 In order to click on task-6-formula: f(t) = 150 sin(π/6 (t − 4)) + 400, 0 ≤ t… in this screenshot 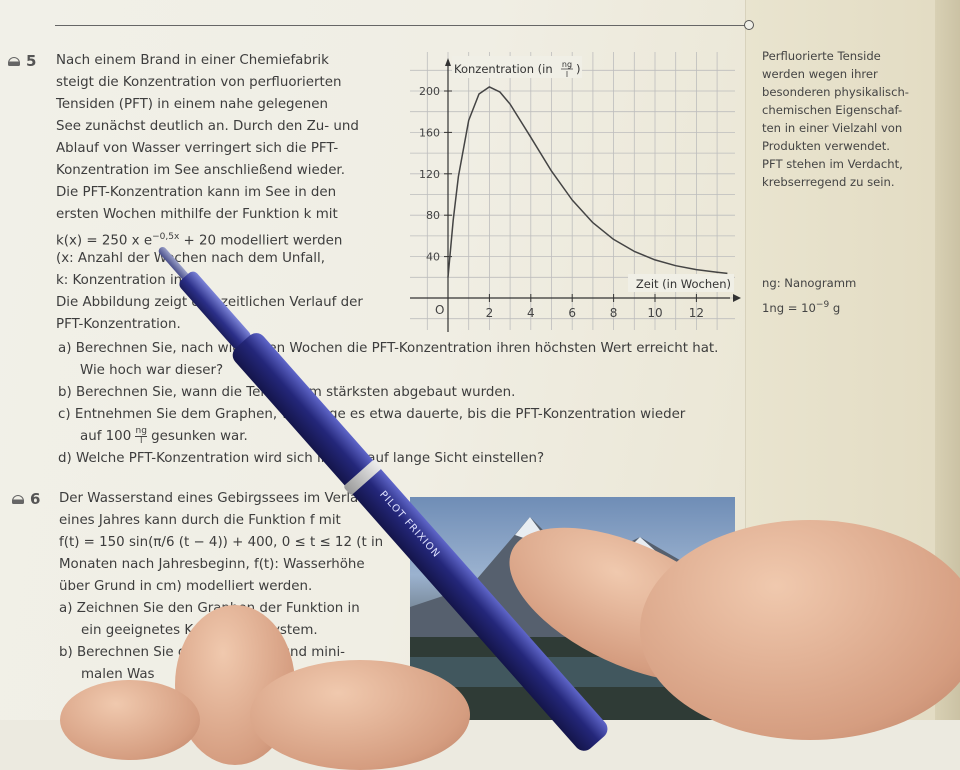, I will do `click(221, 542)`.